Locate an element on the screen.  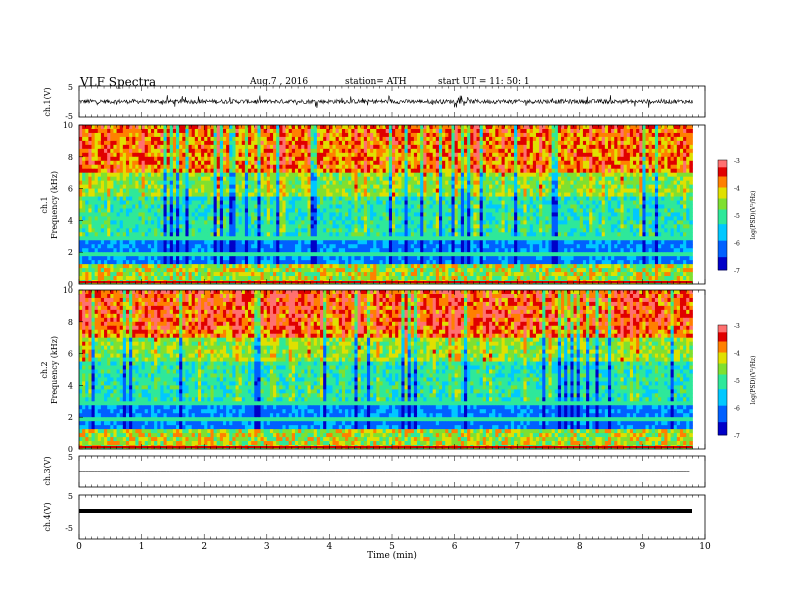
ch1-ytick-top: 5 is located at coordinates (70, 87).